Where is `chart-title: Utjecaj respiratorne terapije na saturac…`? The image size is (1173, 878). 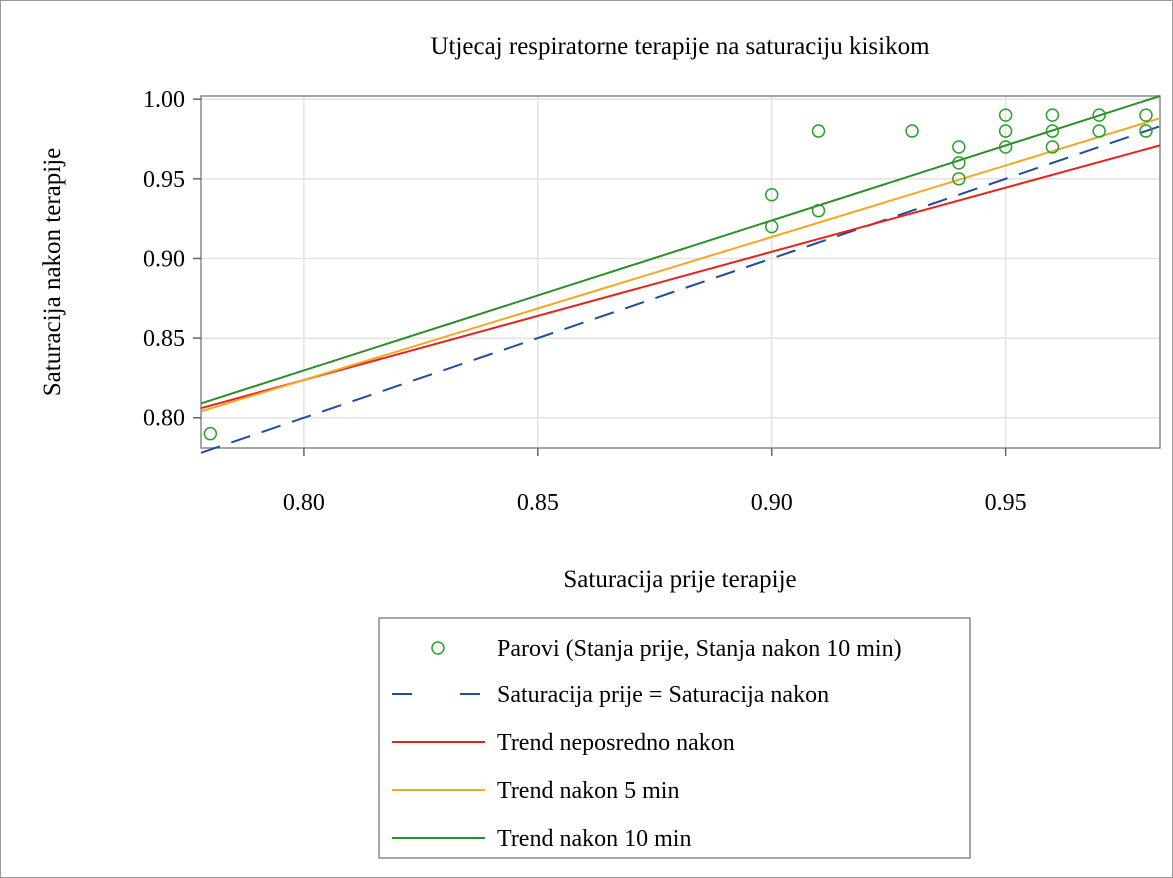 chart-title: Utjecaj respiratorne terapije na saturac… is located at coordinates (680, 46).